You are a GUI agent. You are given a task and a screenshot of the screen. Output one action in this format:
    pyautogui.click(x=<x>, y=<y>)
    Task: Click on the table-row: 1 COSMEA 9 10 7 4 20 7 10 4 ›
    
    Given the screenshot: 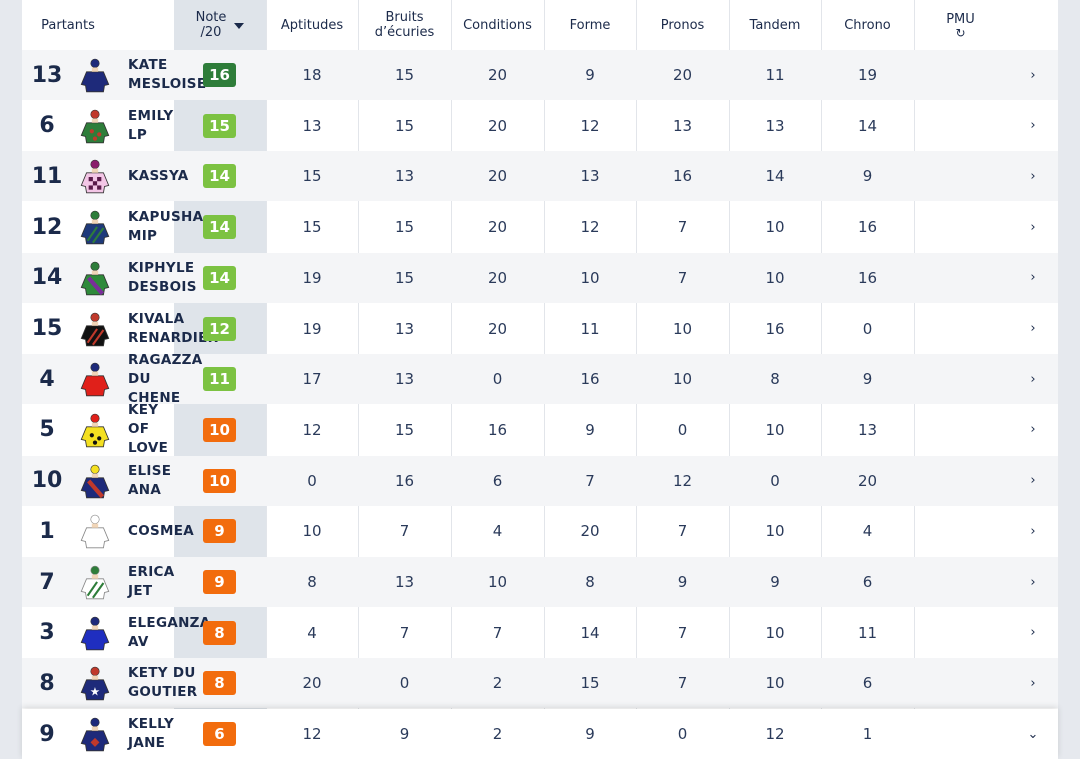 What is the action you would take?
    pyautogui.click(x=540, y=531)
    